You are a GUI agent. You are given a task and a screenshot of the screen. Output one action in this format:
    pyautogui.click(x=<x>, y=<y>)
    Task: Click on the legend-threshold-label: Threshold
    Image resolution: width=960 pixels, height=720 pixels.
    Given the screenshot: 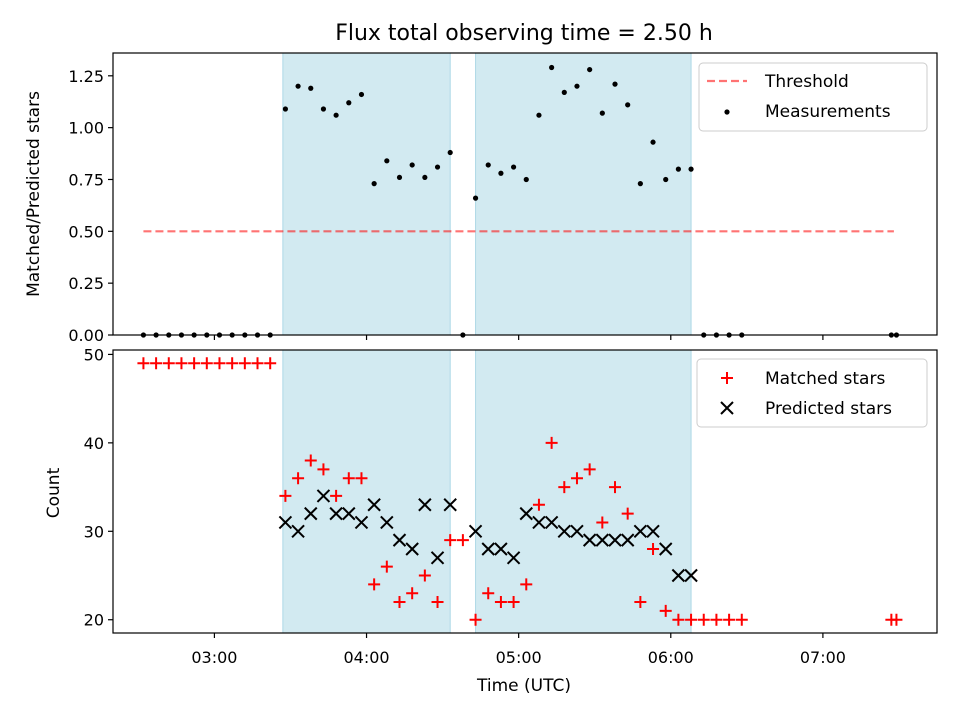 What is the action you would take?
    pyautogui.click(x=806, y=82)
    